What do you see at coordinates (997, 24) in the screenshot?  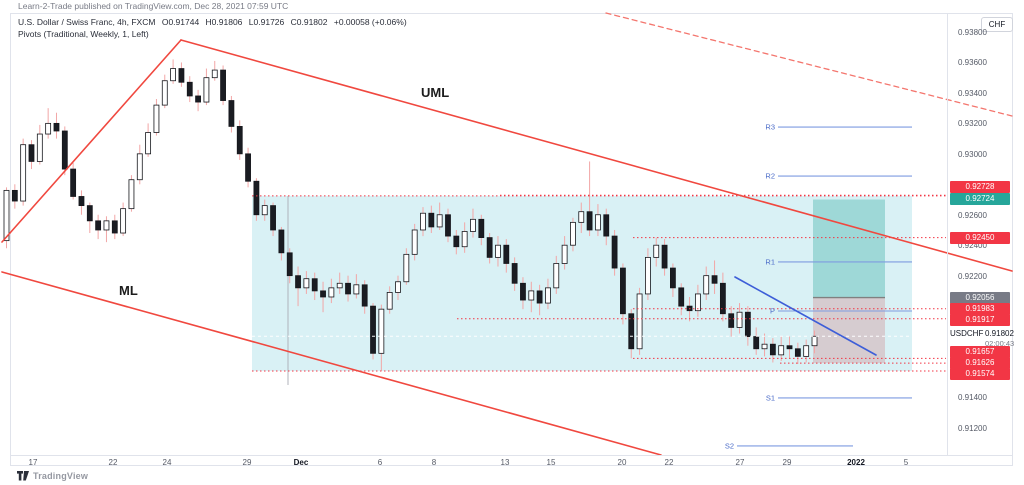 I see `currency-toggle-button: CHF` at bounding box center [997, 24].